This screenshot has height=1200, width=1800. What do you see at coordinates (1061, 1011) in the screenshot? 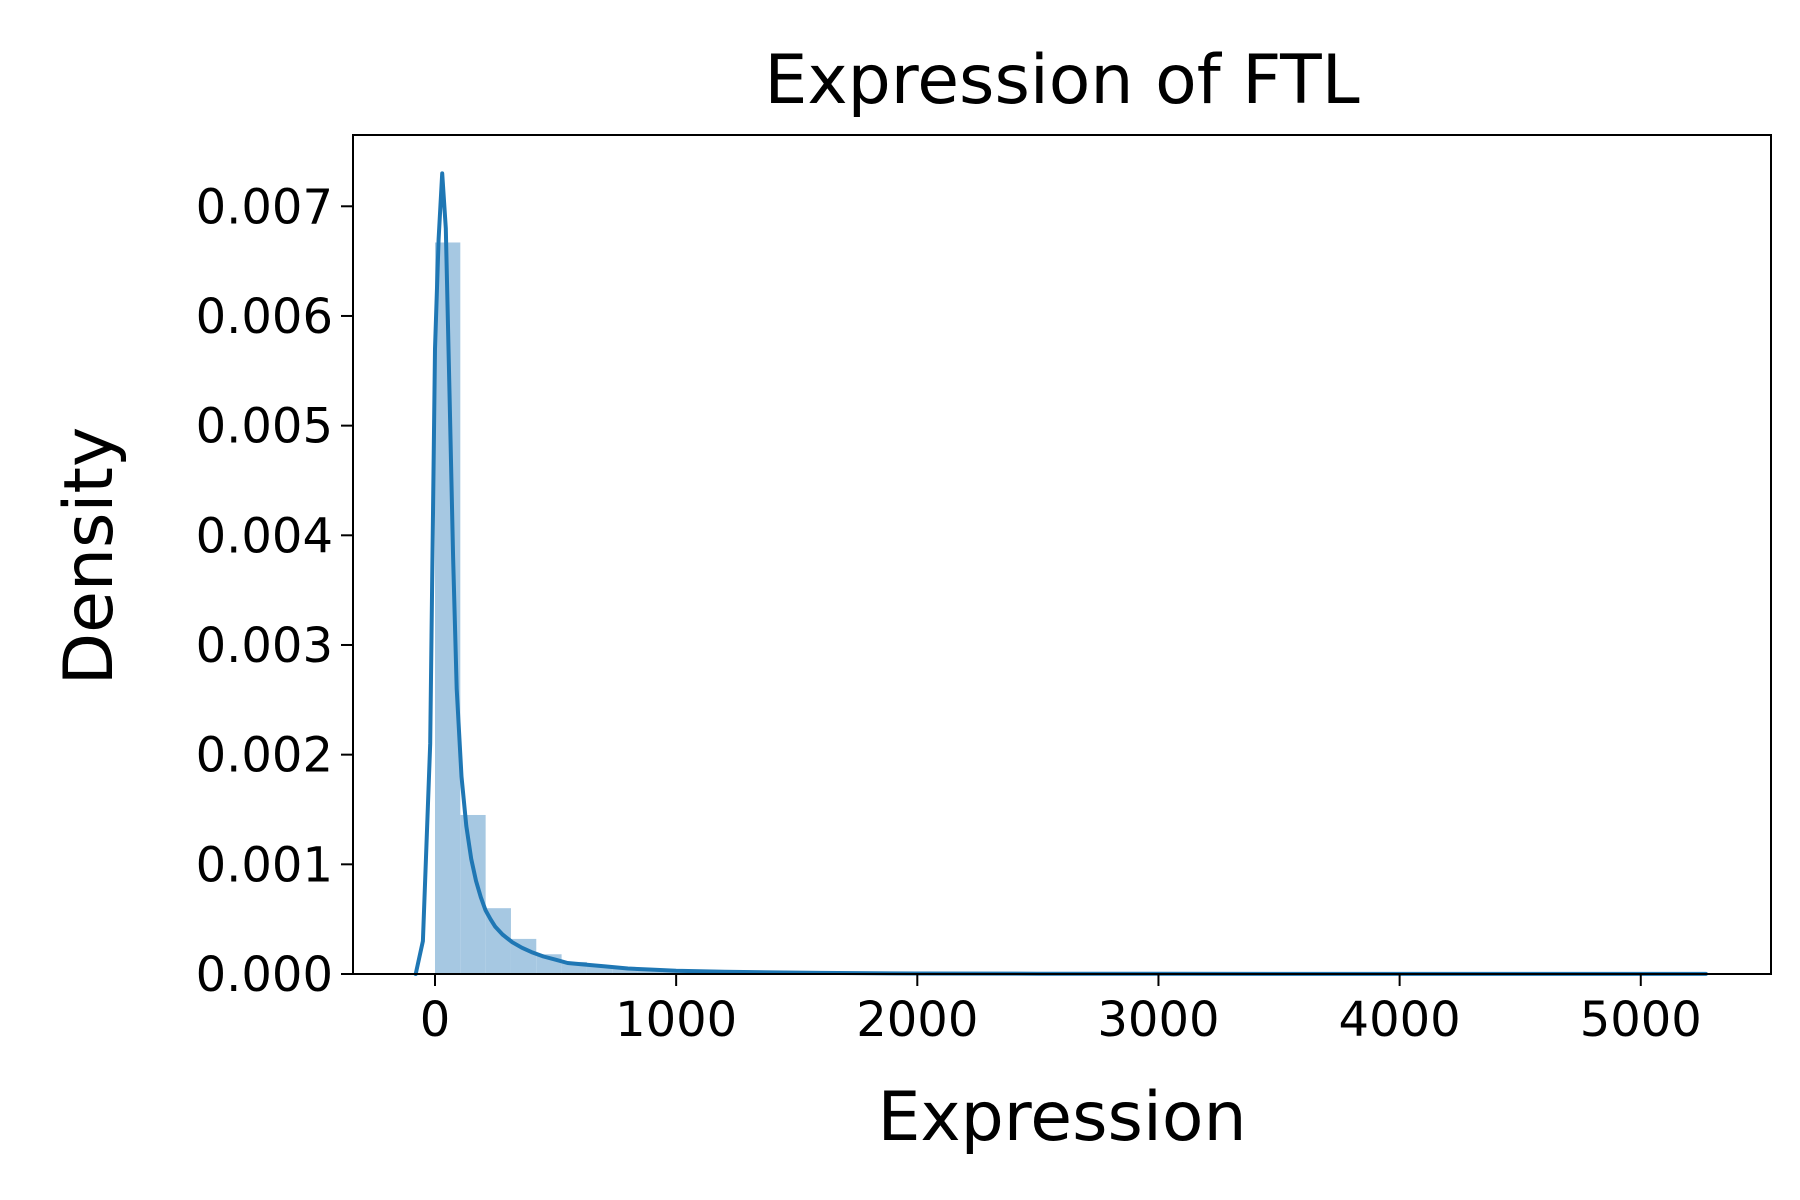
I see `x-axis: 0 1000 2000 3000 4000 5000` at bounding box center [1061, 1011].